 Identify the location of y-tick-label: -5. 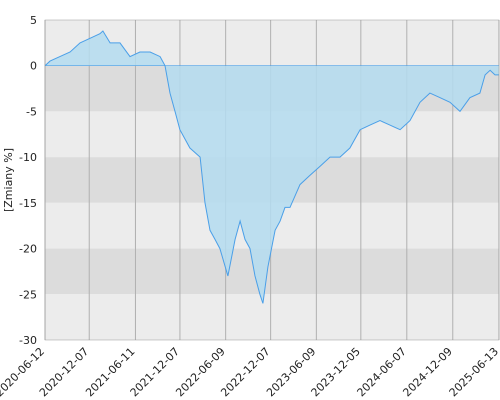
(31, 111).